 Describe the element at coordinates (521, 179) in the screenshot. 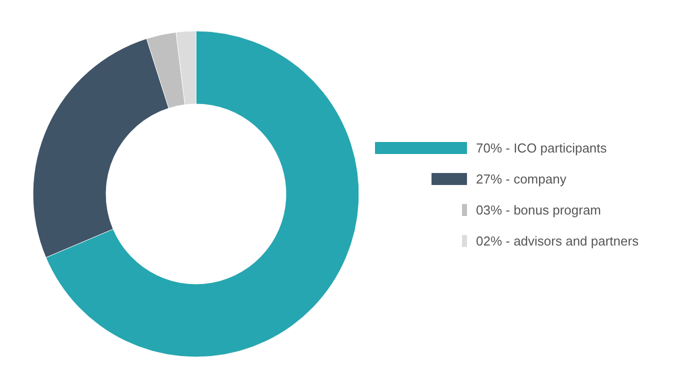

I see `legend-label: 27% - company` at that location.